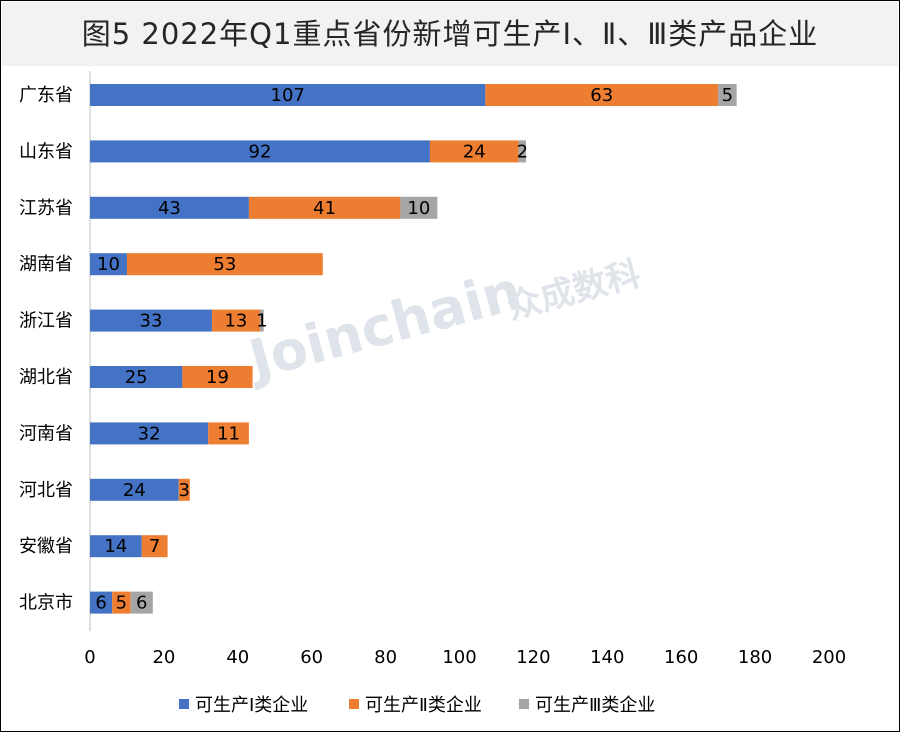 This screenshot has width=900, height=732. I want to click on data-label: 13, so click(235, 321).